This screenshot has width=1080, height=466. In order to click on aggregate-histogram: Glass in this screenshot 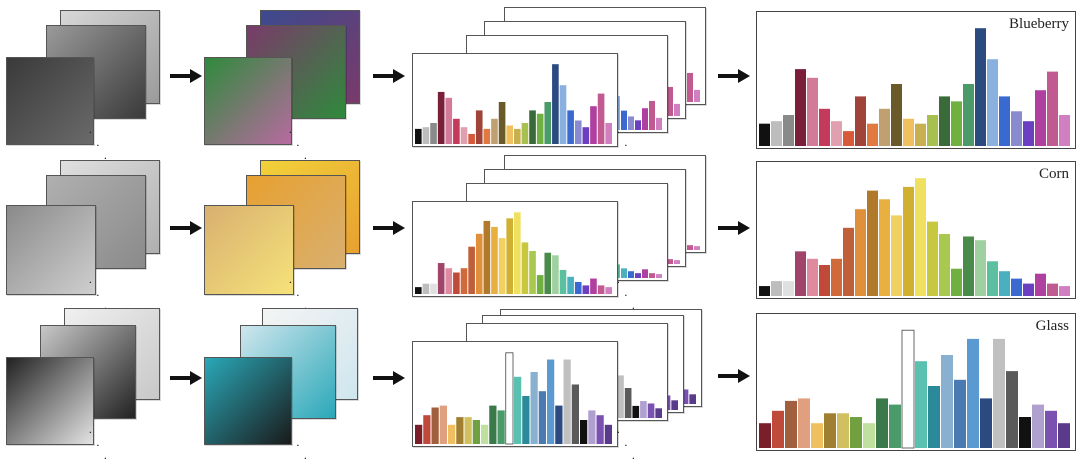, I will do `click(916, 382)`.